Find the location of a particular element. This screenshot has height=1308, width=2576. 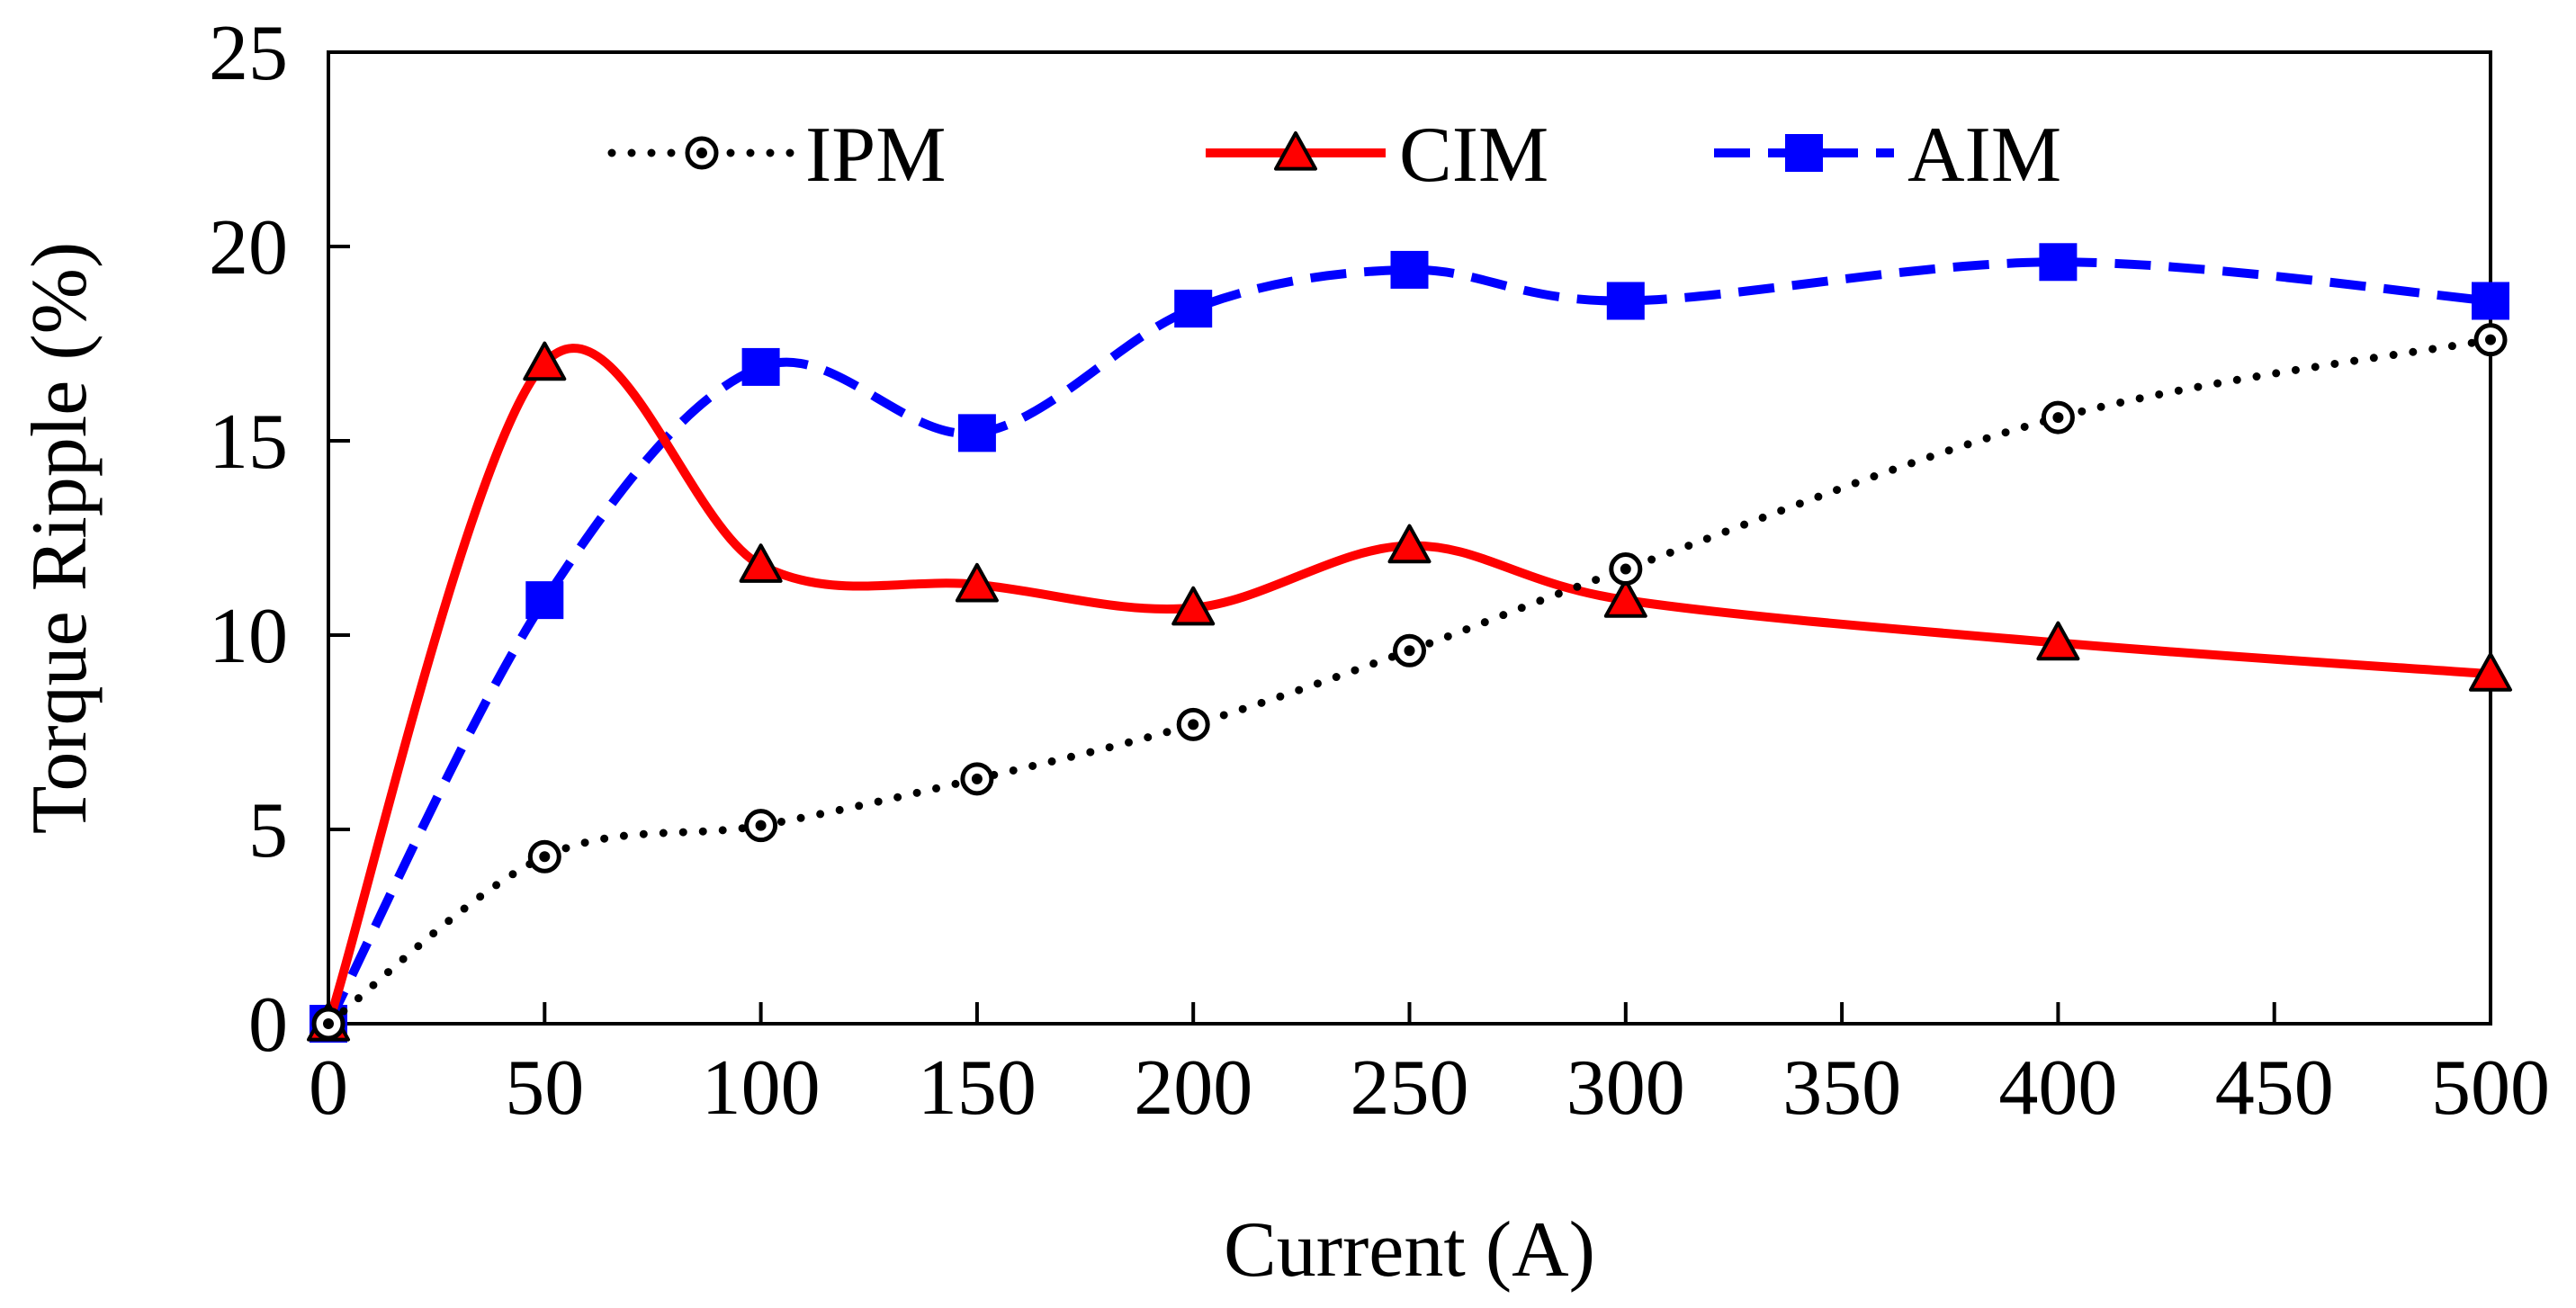

legend-label-aim: AIM is located at coordinates (1984, 155).